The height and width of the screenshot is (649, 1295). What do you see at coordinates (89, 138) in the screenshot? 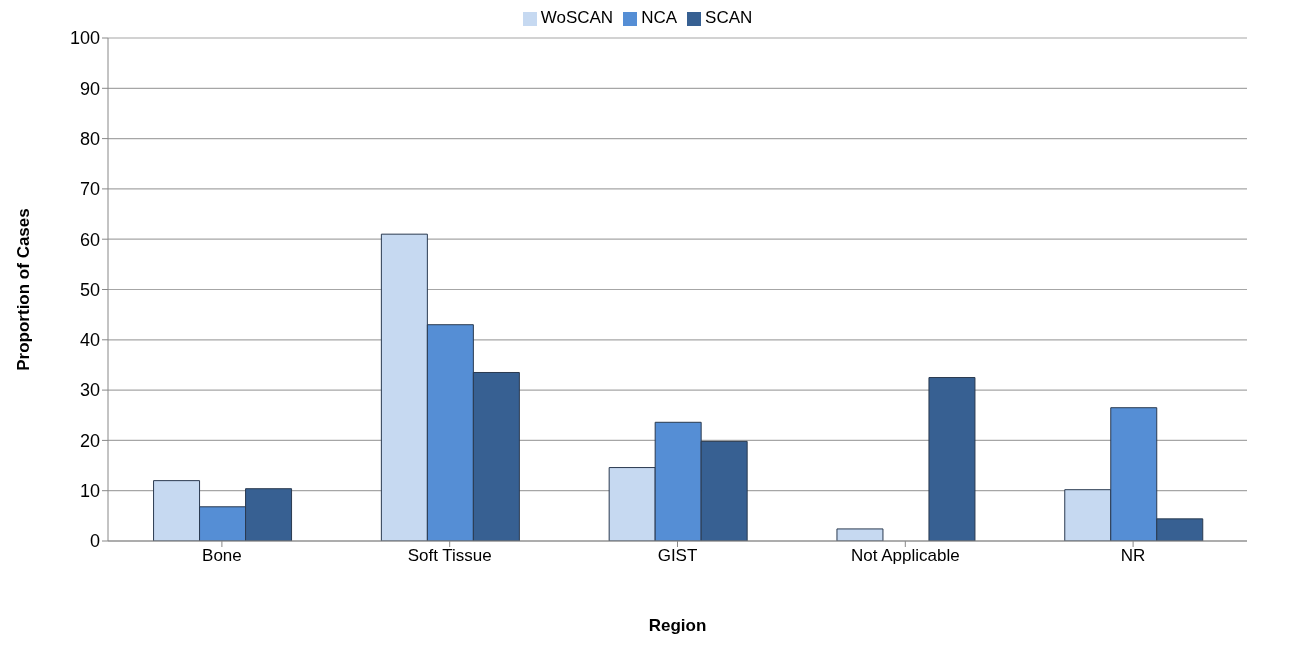
I see `y-tick-label: 80` at bounding box center [89, 138].